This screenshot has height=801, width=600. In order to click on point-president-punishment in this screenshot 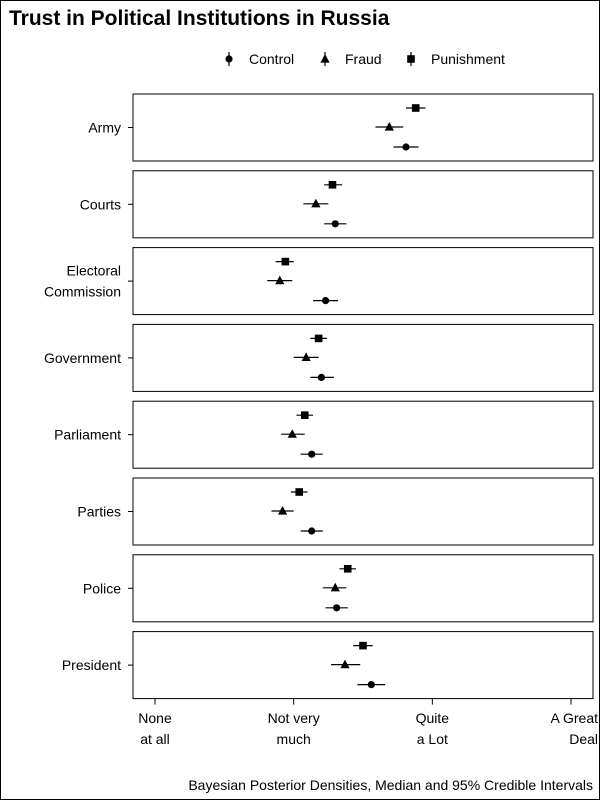, I will do `click(363, 645)`.